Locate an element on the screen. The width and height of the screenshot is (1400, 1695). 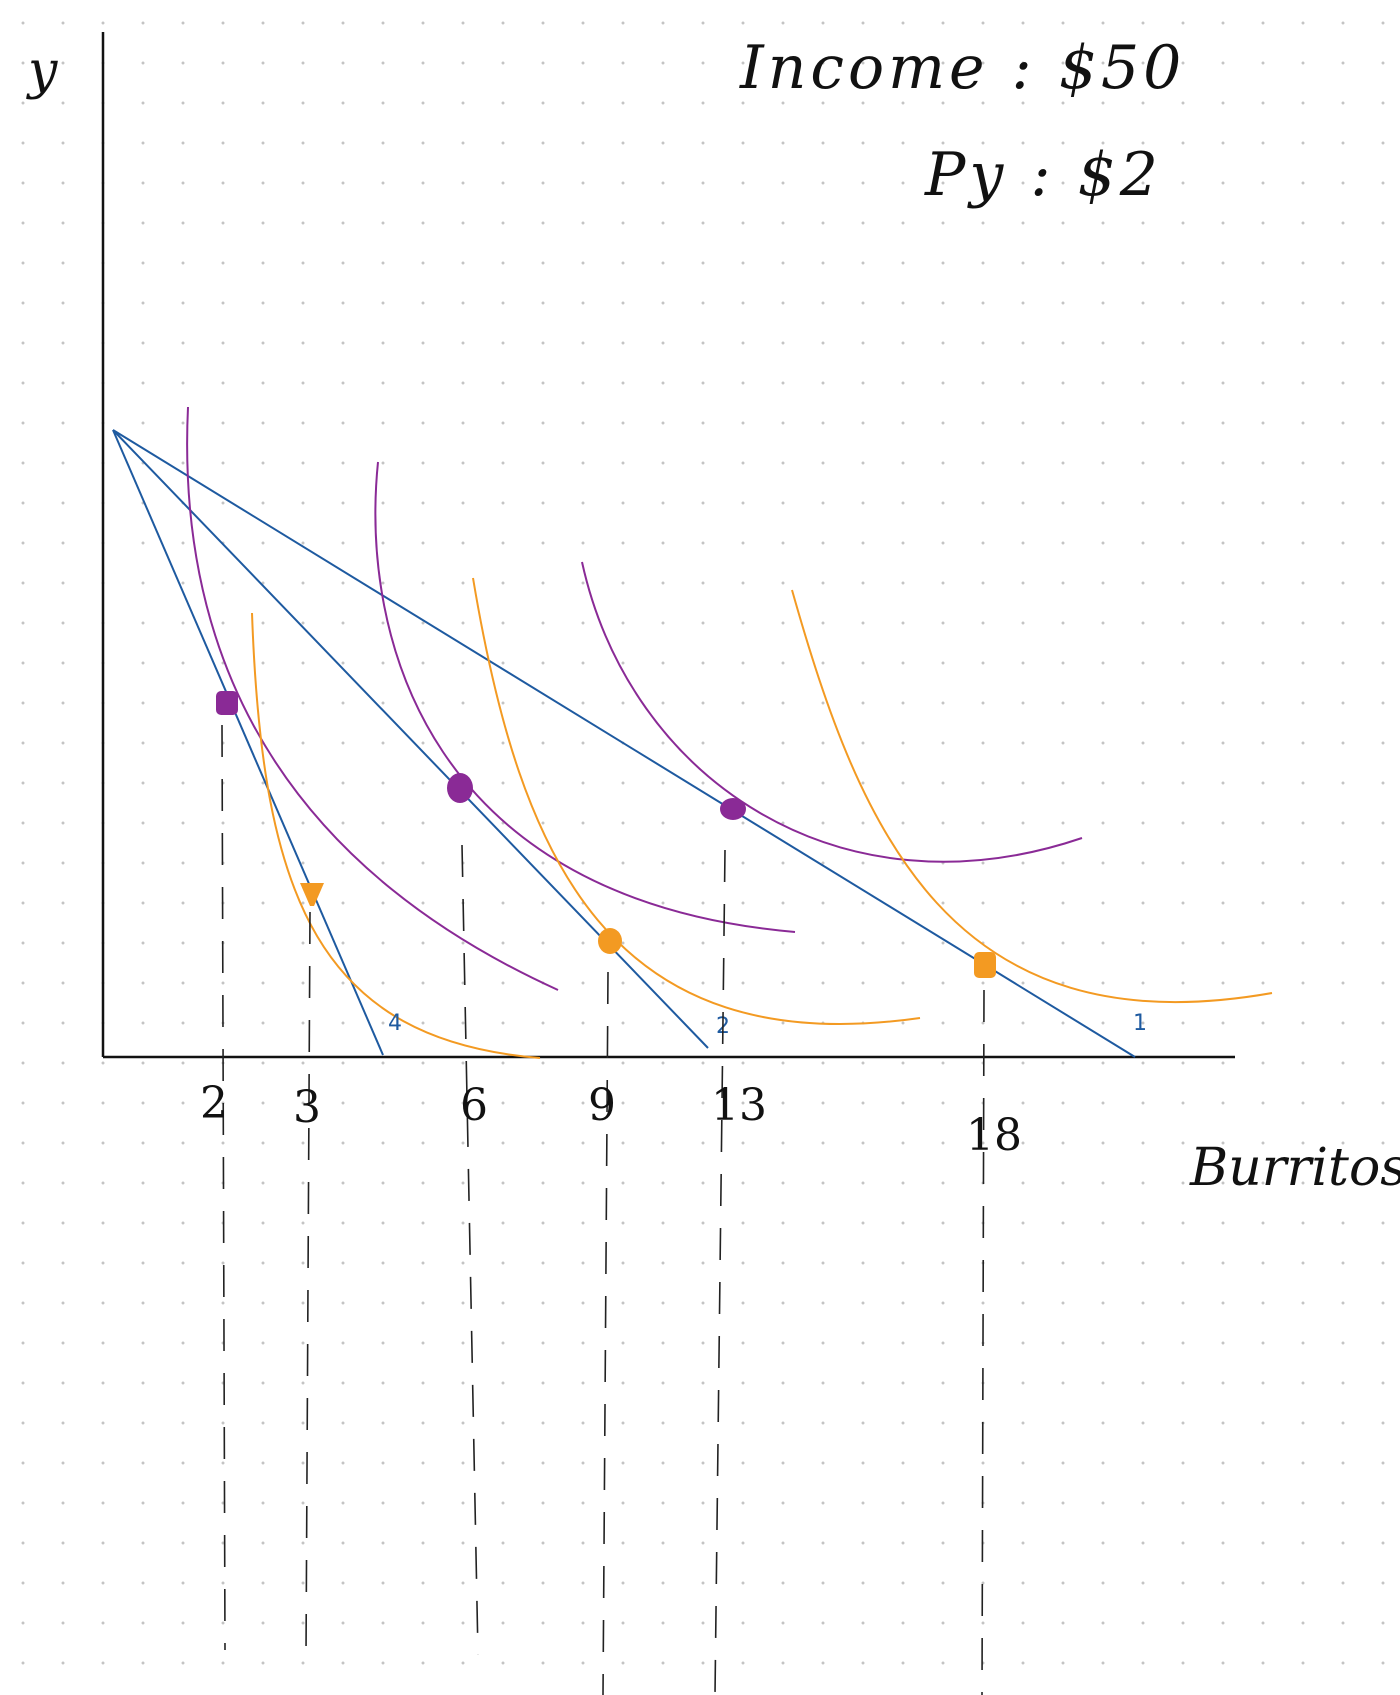
purple-curve-mid is located at coordinates (585, 697).